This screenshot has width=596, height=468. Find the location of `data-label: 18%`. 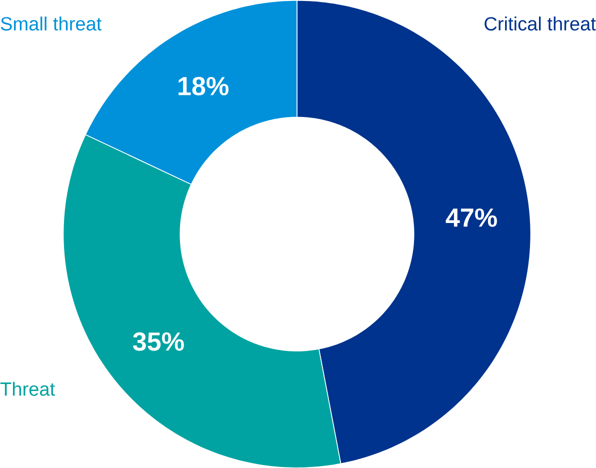

data-label: 18% is located at coordinates (203, 86).